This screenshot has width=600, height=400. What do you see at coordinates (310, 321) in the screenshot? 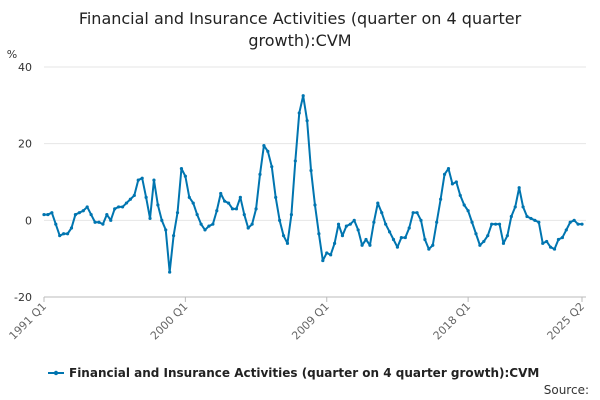
I see `x-tick-label: 2009 Q1` at bounding box center [310, 321].